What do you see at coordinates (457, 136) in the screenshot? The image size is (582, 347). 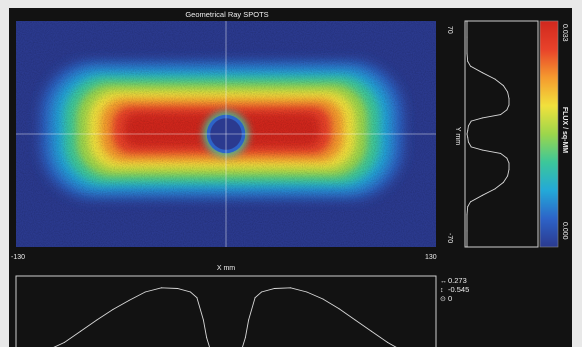 I see `y-axis-label: Y mm` at bounding box center [457, 136].